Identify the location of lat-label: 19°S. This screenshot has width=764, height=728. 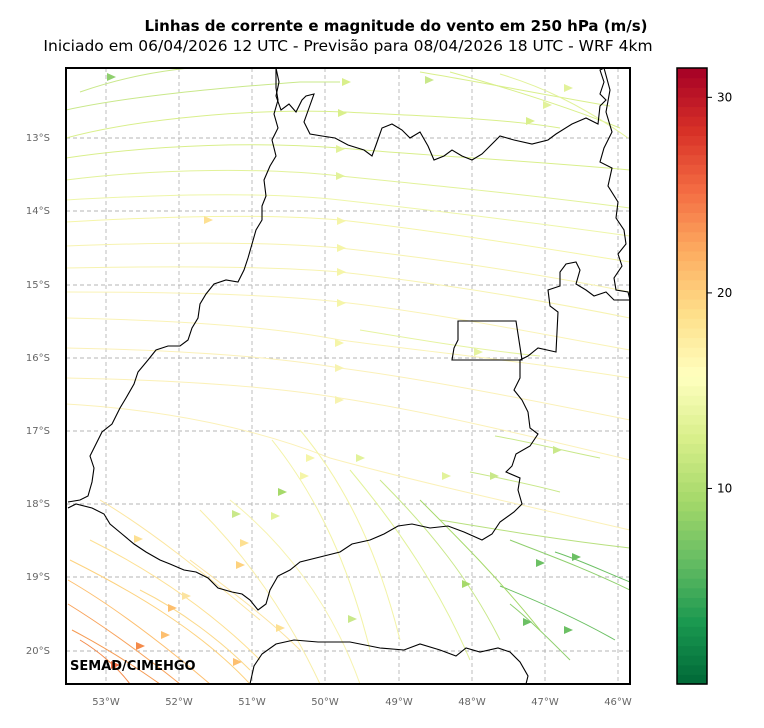
(38, 577).